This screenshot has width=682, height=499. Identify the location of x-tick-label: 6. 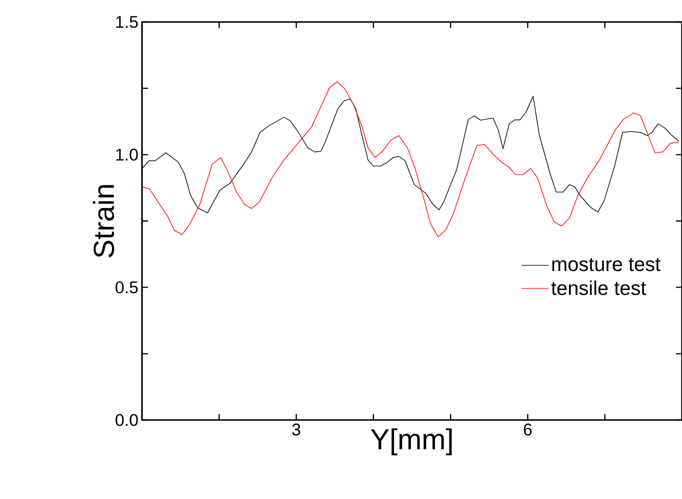
(528, 430).